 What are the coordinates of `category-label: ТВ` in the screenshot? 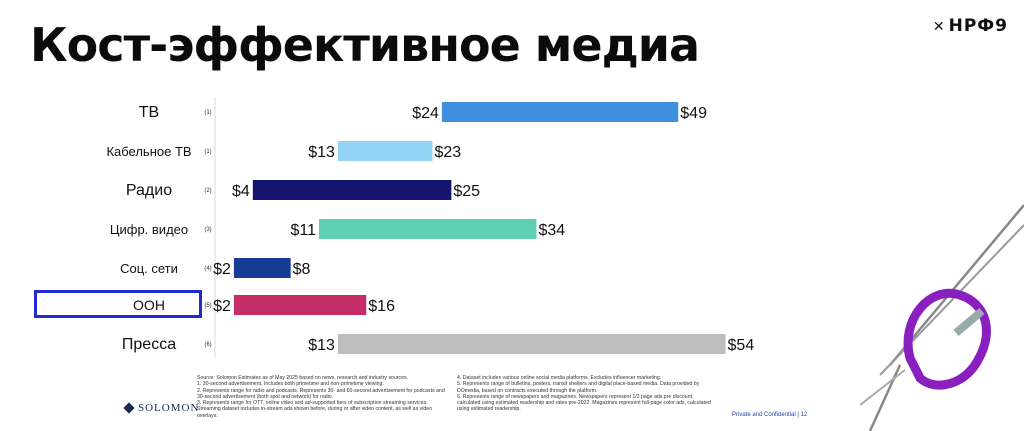 It's located at (149, 112).